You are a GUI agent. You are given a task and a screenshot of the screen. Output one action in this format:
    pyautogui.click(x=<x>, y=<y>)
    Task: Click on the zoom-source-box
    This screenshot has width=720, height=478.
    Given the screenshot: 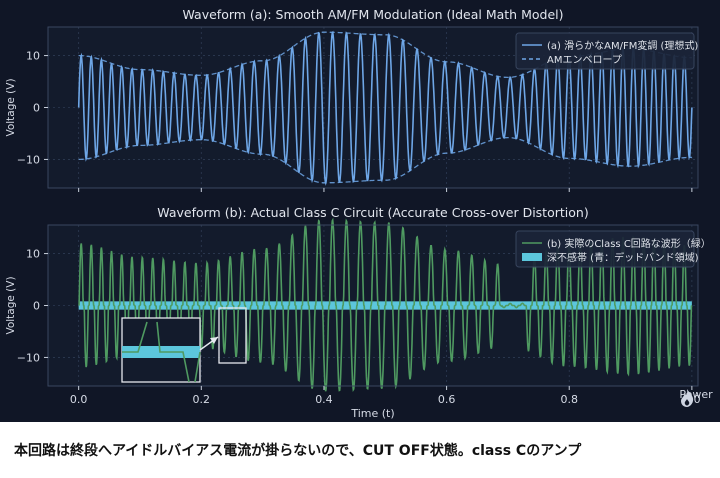 What is the action you would take?
    pyautogui.click(x=232, y=335)
    